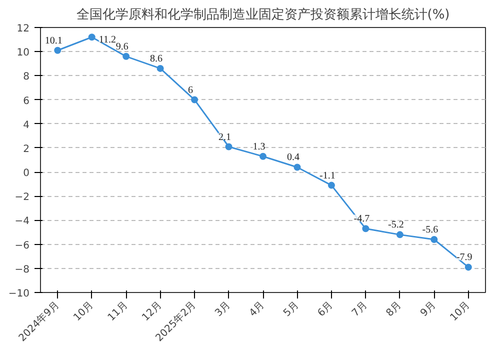 Image resolution: width=500 pixels, height=350 pixels. What do you see at coordinates (22, 270) in the screenshot?
I see `y-tick-label: −8` at bounding box center [22, 270].